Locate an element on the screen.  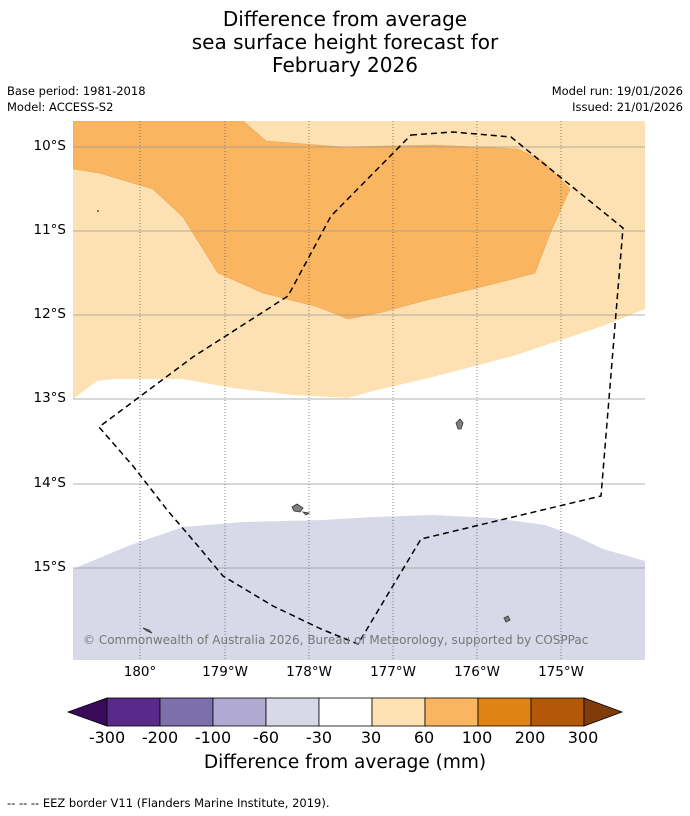
base-period: Base period: 1981-2018 is located at coordinates (76, 91).